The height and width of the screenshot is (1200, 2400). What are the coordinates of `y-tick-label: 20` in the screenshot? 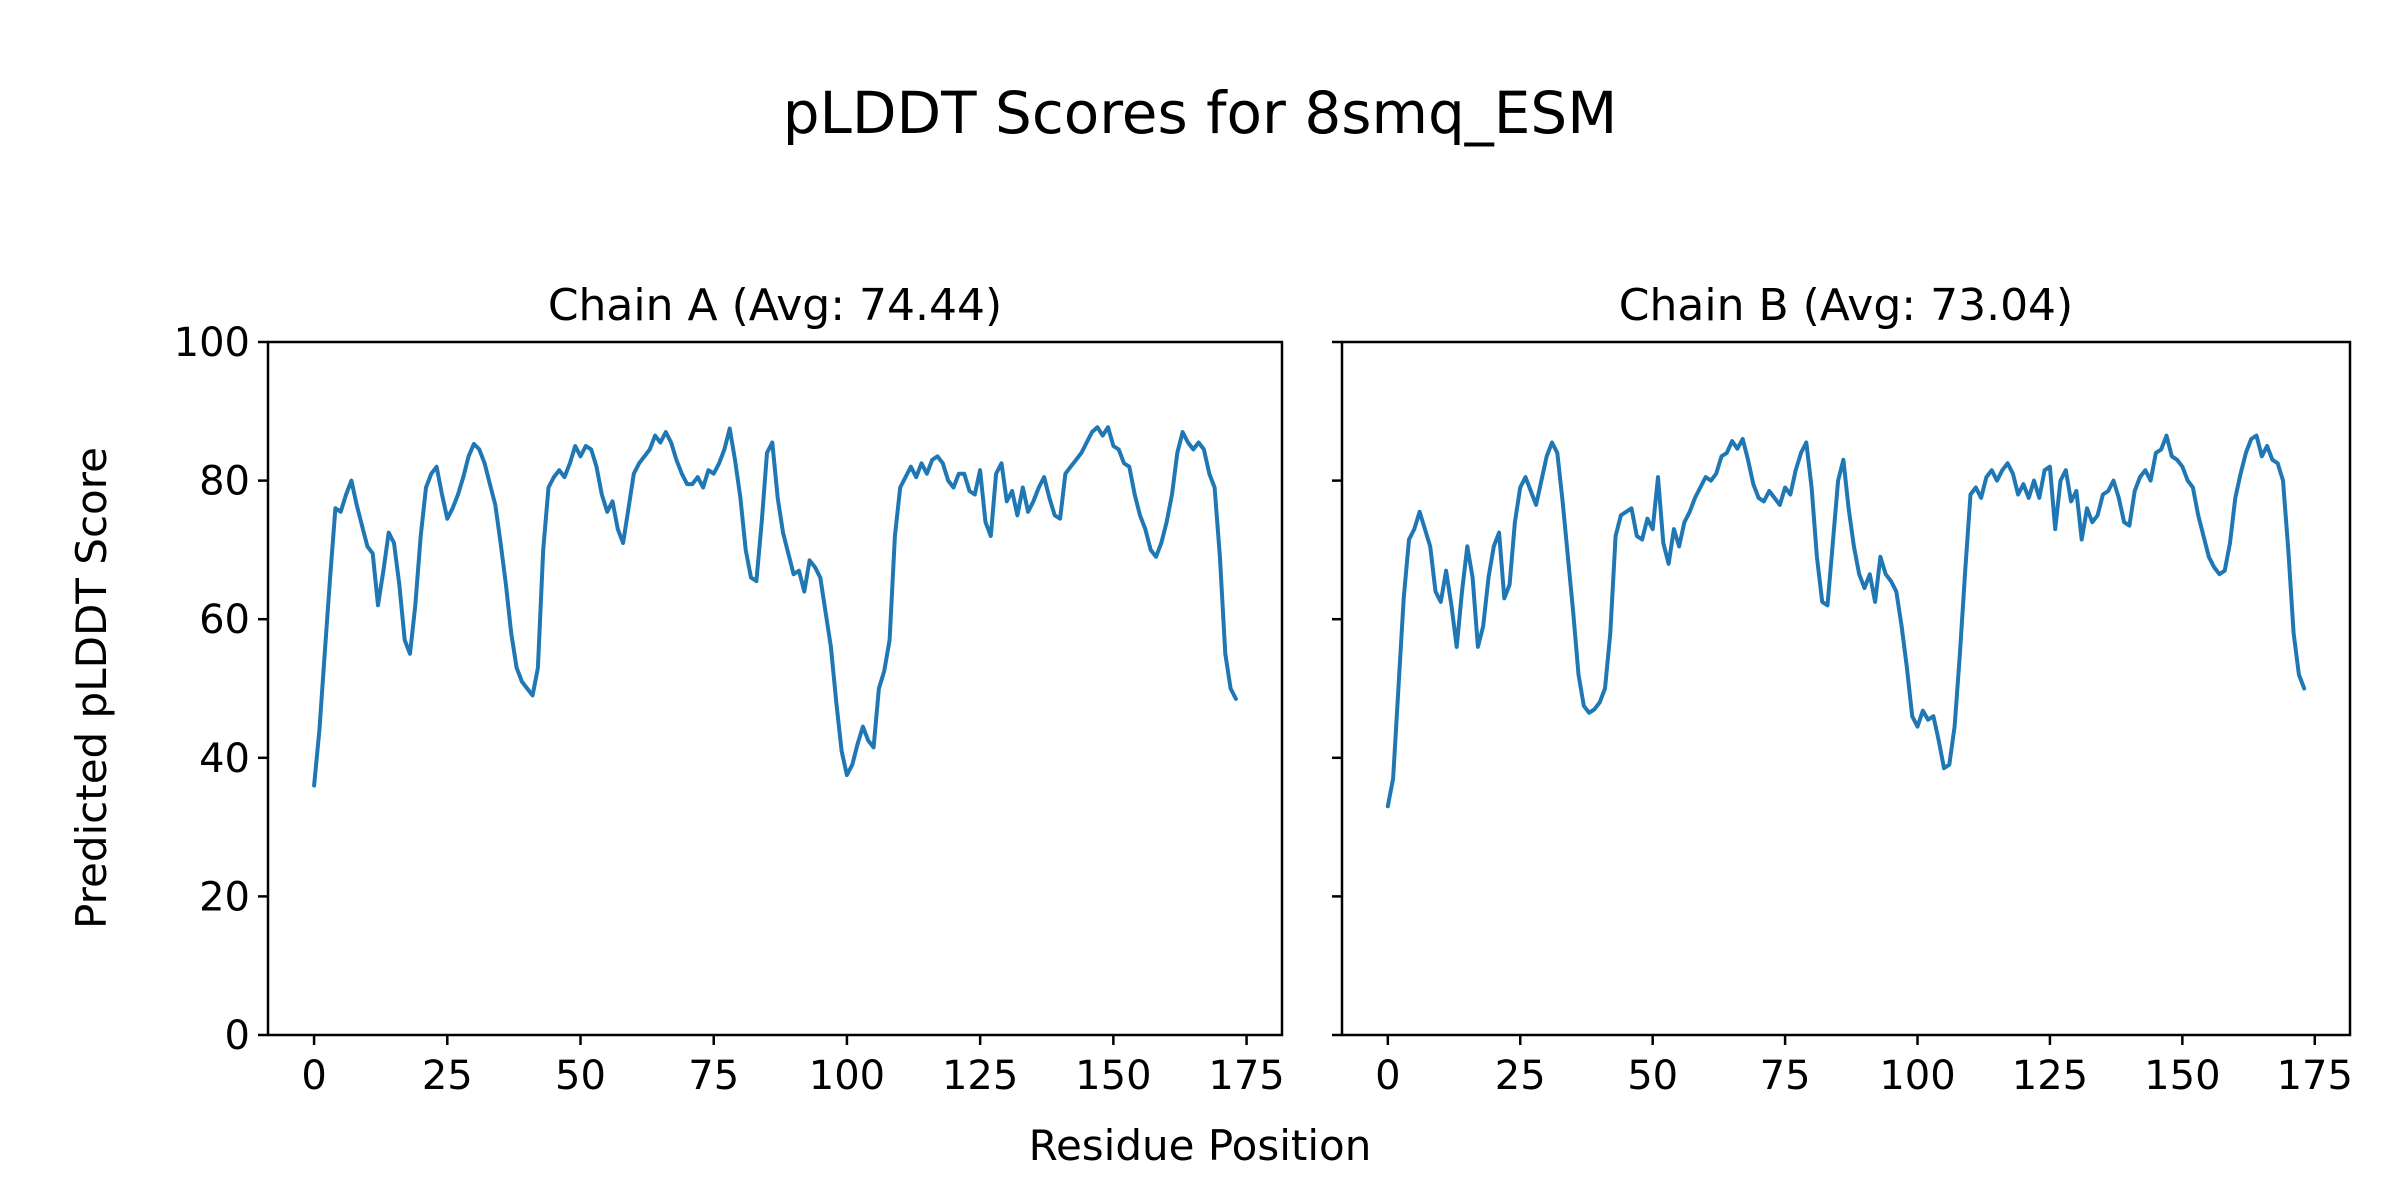 It's located at (224, 897).